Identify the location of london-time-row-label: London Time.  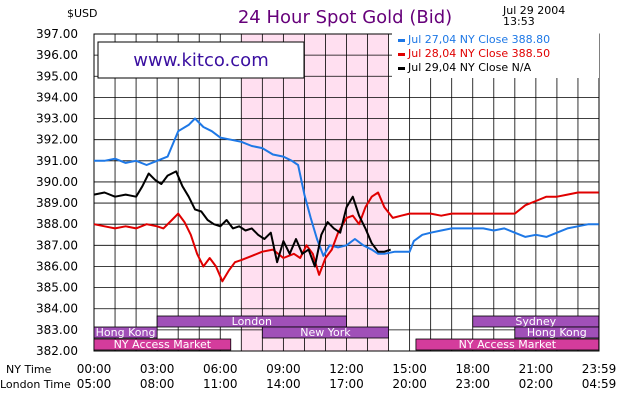
(35, 384).